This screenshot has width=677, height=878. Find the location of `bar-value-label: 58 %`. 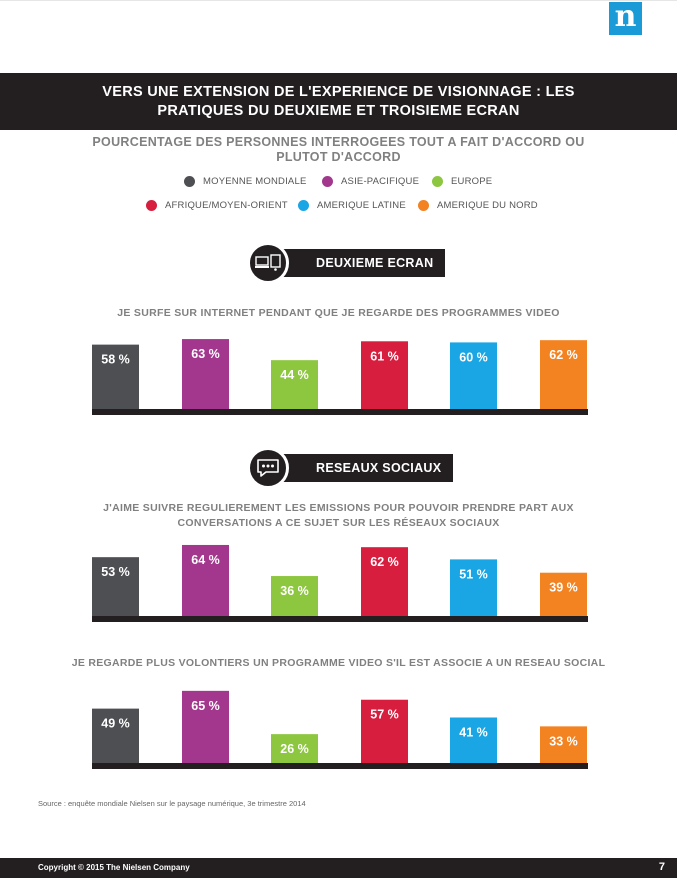

bar-value-label: 58 % is located at coordinates (115, 360).